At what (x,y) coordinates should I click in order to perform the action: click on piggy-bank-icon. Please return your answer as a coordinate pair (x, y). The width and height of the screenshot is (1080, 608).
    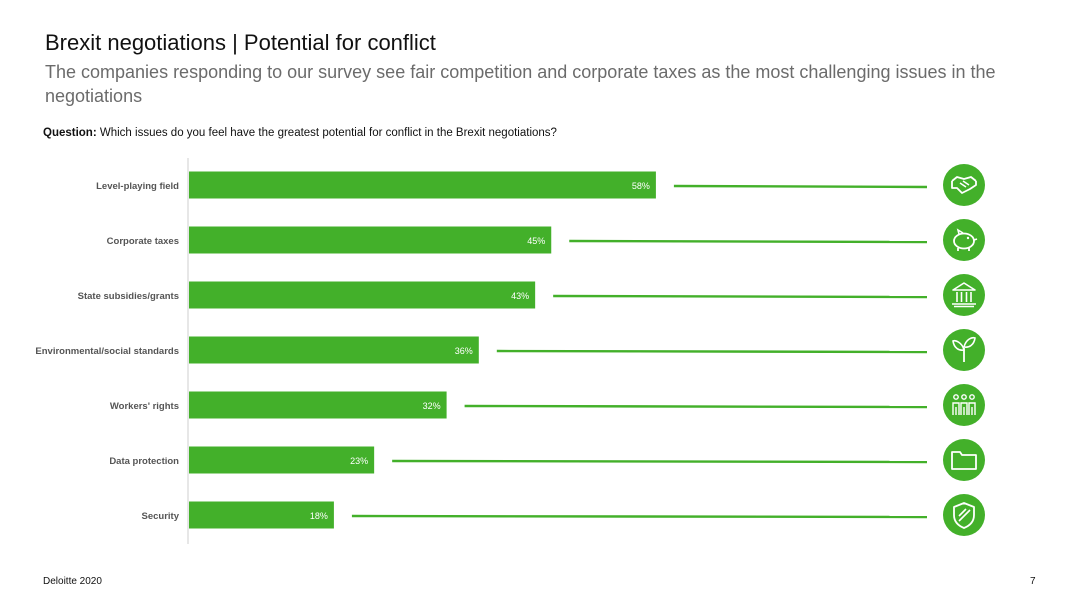
    Looking at the image, I should click on (964, 240).